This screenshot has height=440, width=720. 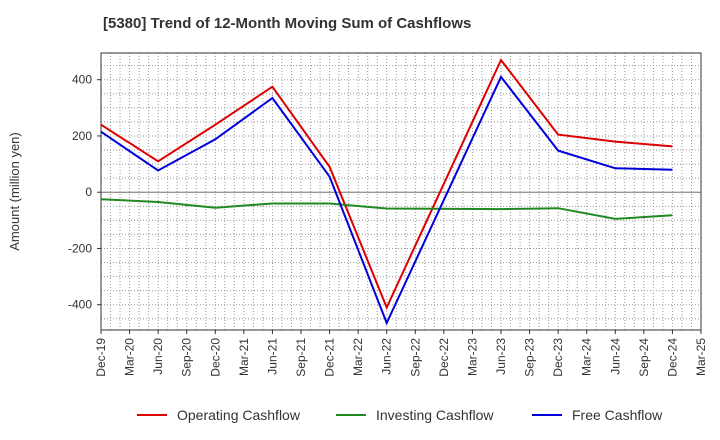 I want to click on x-tick-label: Dec-24, so click(x=672, y=357).